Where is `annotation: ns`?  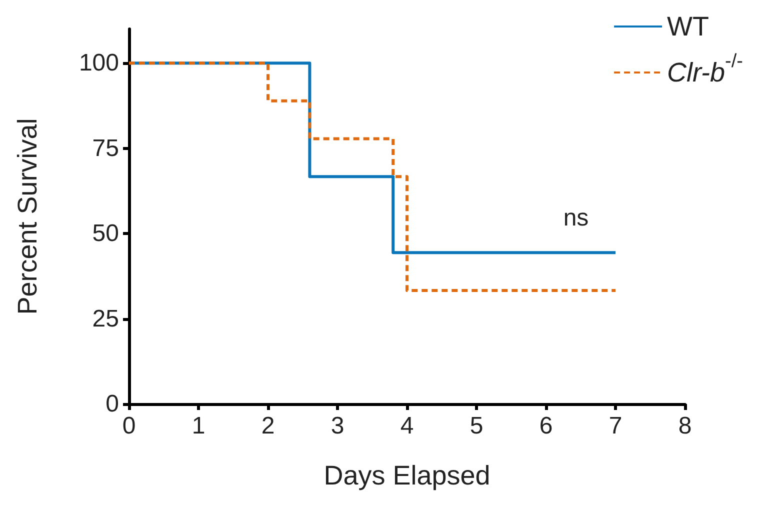 annotation: ns is located at coordinates (576, 218).